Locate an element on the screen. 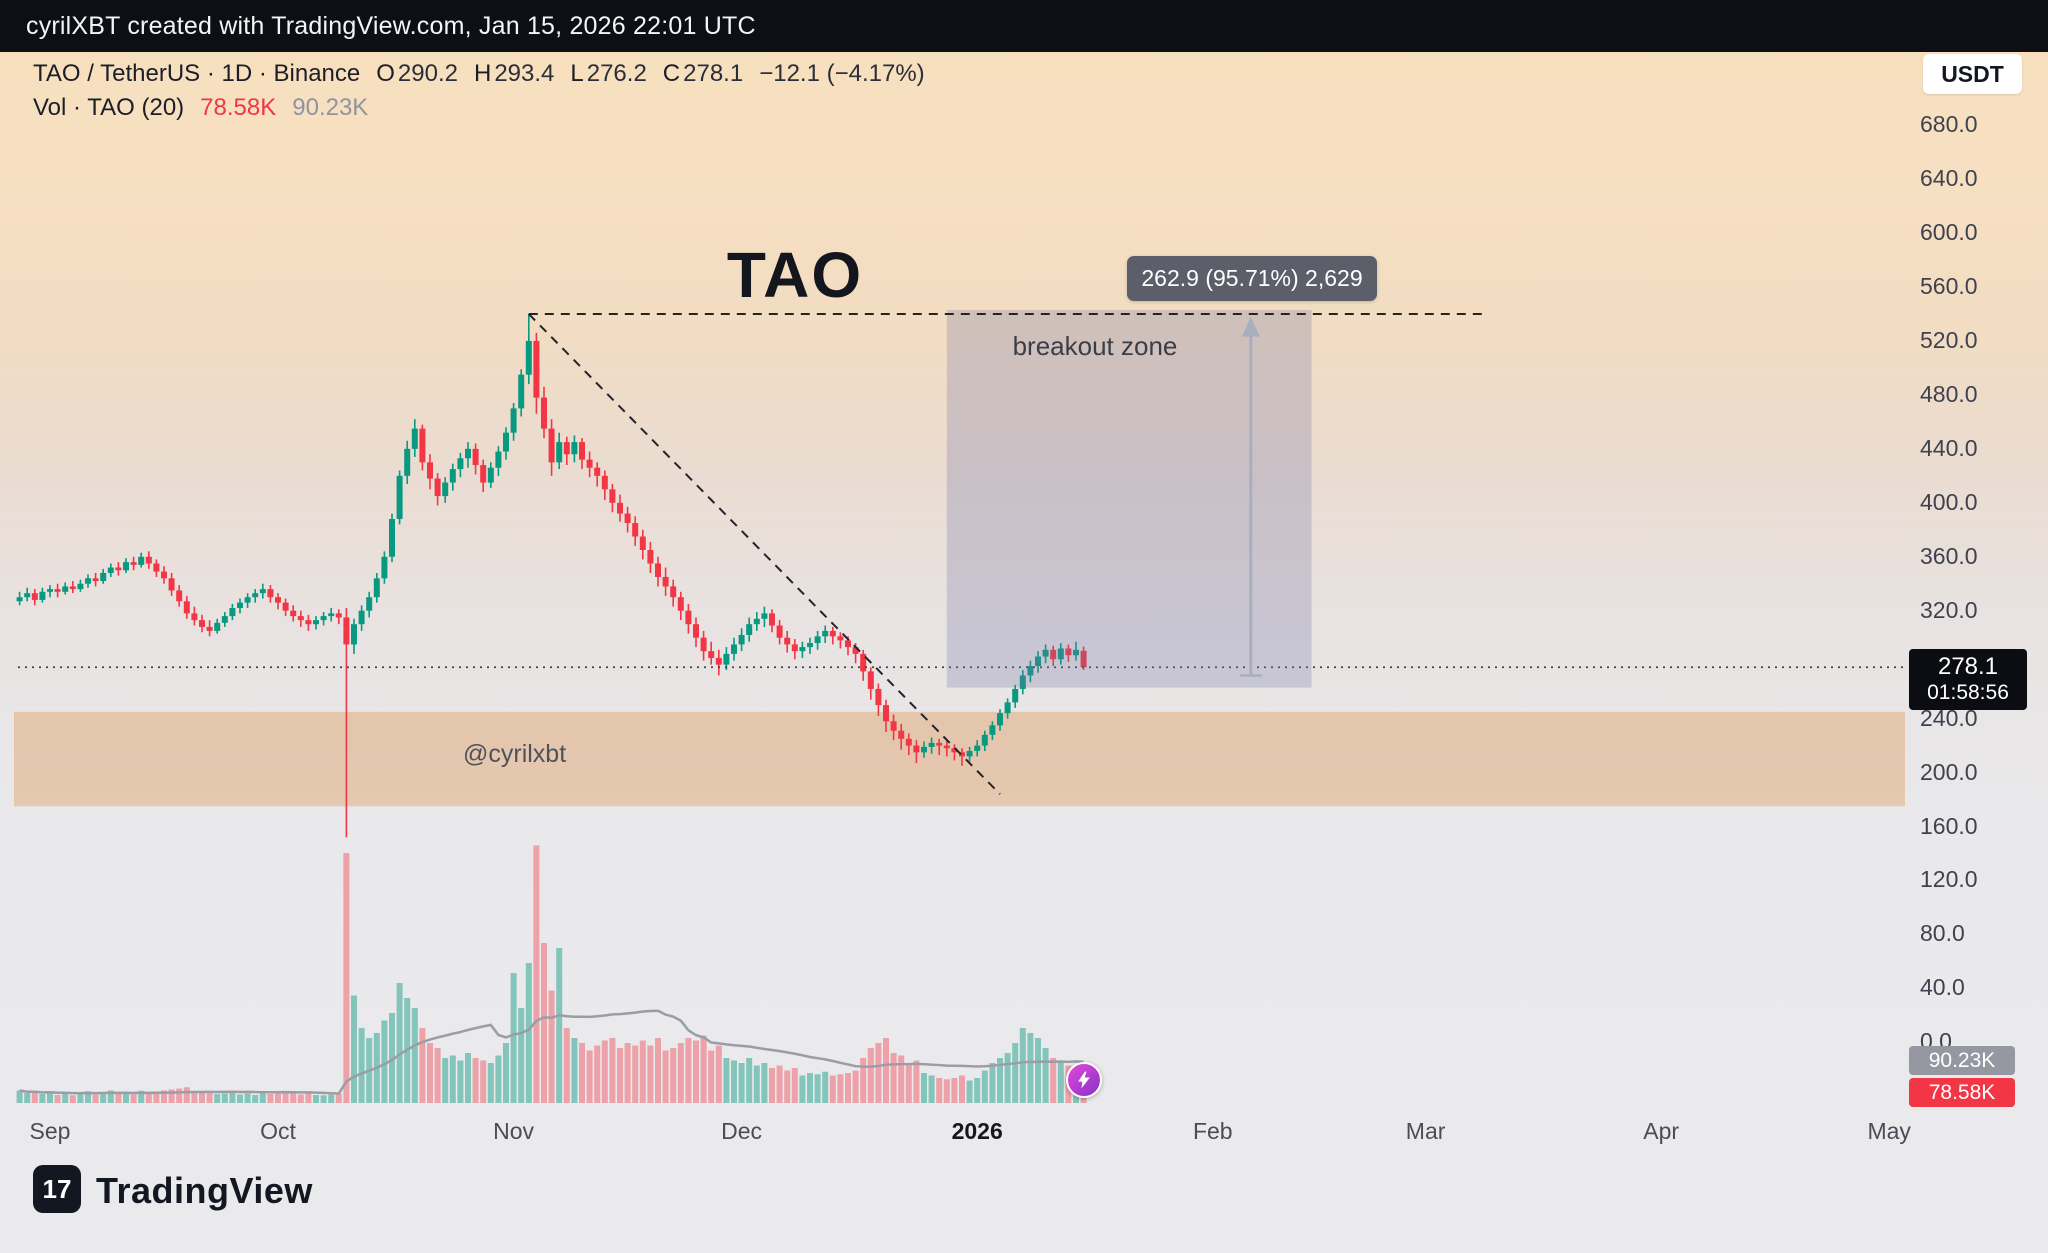 The width and height of the screenshot is (2048, 1253). measure-tooltip: 262.9 (95.71%) 2,629 is located at coordinates (1252, 278).